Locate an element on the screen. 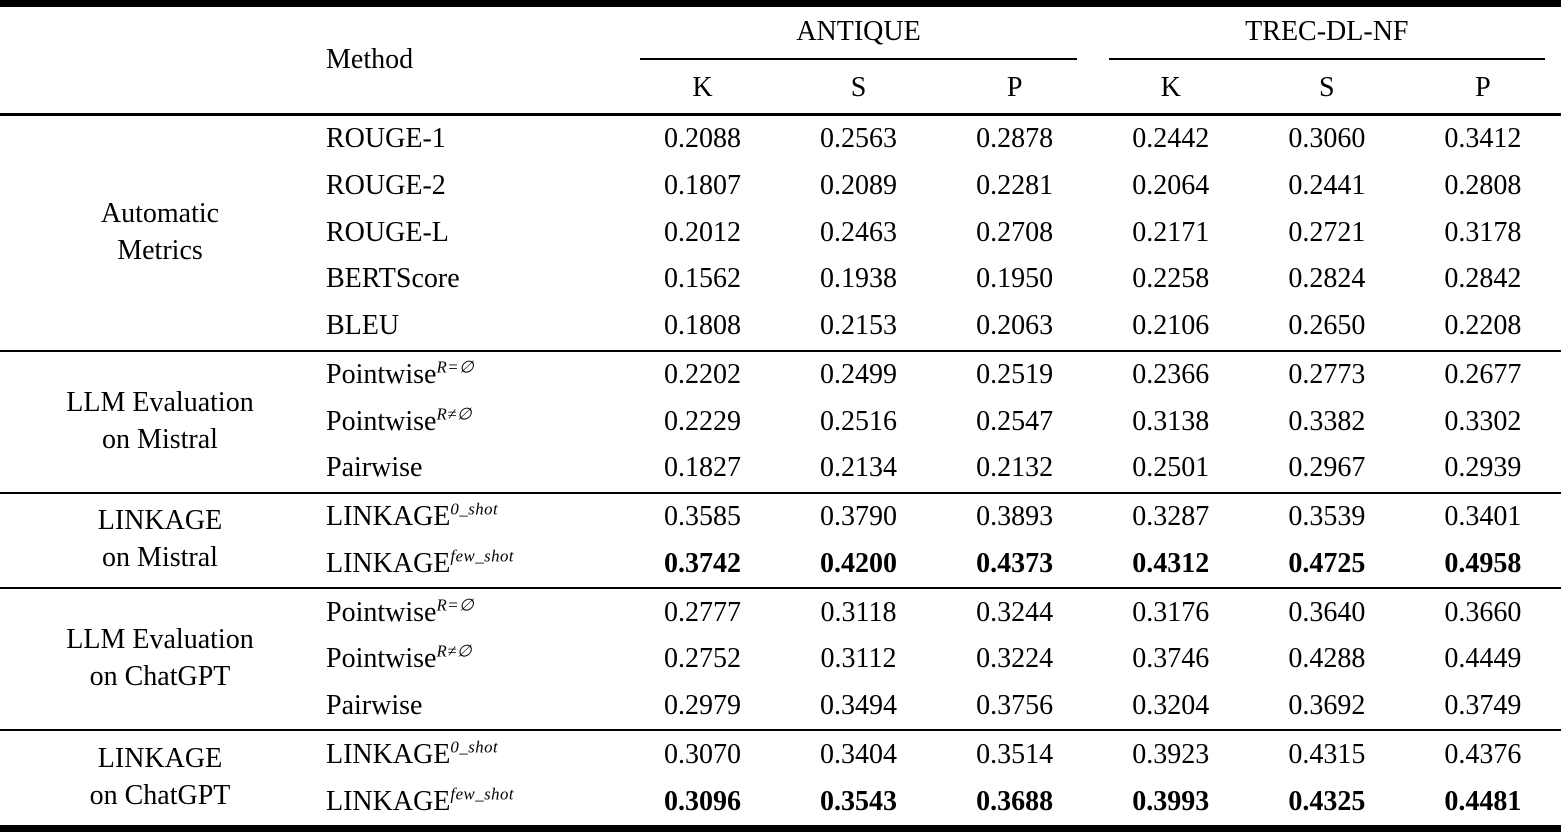 This screenshot has height=832, width=1561. value-cell: 0.4288 is located at coordinates (1327, 659).